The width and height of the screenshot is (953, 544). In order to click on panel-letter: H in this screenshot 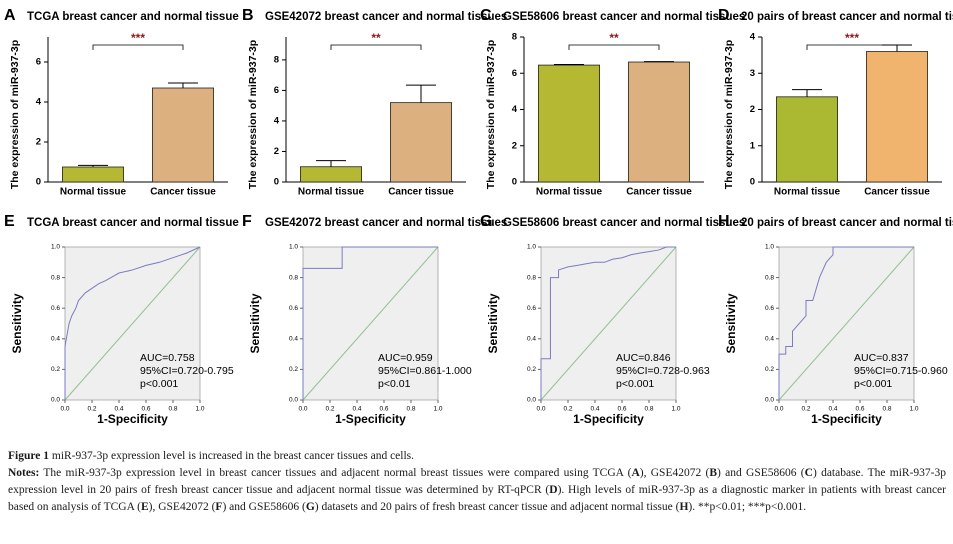, I will do `click(724, 221)`.